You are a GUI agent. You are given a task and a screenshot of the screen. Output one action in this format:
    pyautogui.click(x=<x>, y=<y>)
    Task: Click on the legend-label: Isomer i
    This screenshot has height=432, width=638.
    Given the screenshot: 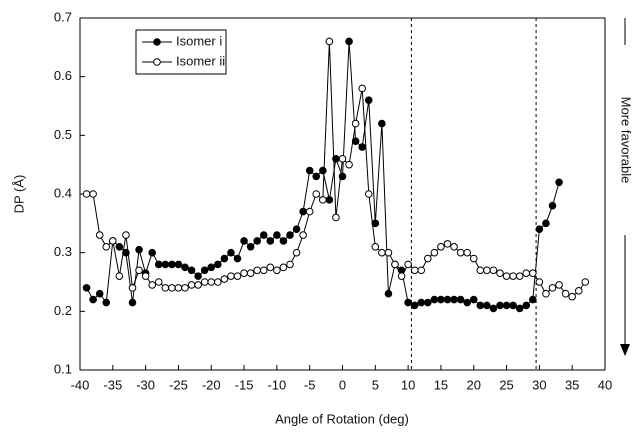 What is the action you would take?
    pyautogui.click(x=199, y=40)
    